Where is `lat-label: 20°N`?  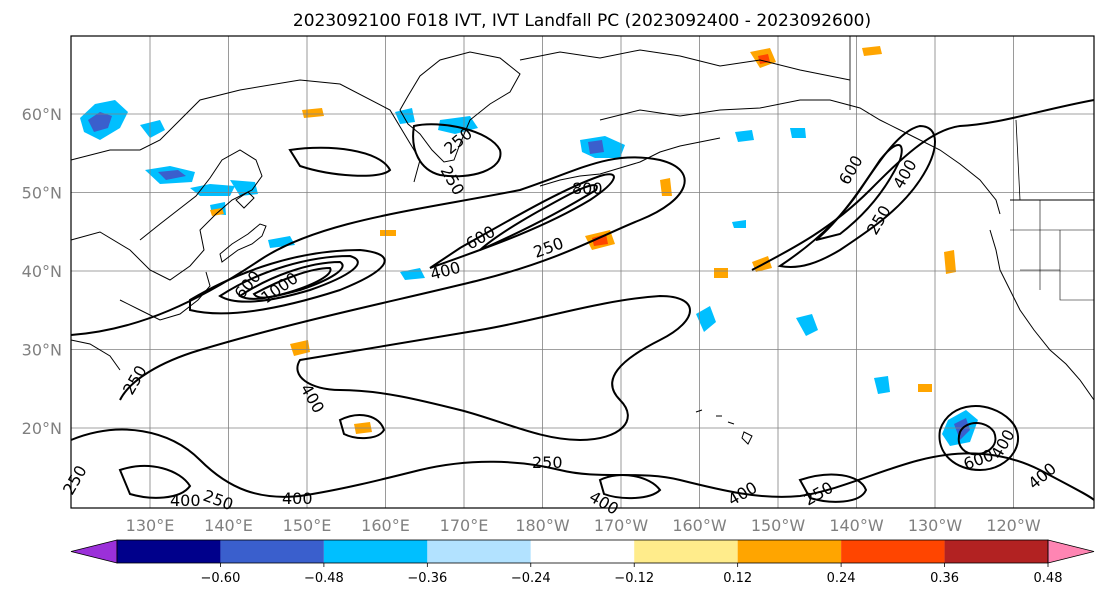 lat-label: 20°N is located at coordinates (42, 428).